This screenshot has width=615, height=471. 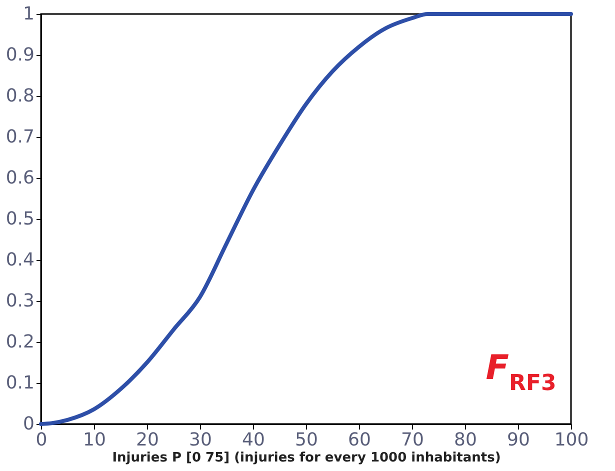 What do you see at coordinates (28, 14) in the screenshot?
I see `y-tick-label: 1` at bounding box center [28, 14].